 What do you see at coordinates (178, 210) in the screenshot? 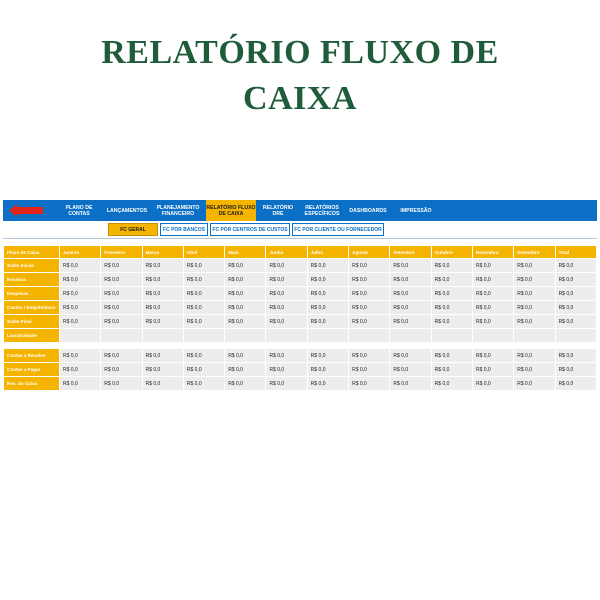
I see `nav-planejamento-financeiro: PLANEJAMENTO FINANCEIRO` at bounding box center [178, 210].